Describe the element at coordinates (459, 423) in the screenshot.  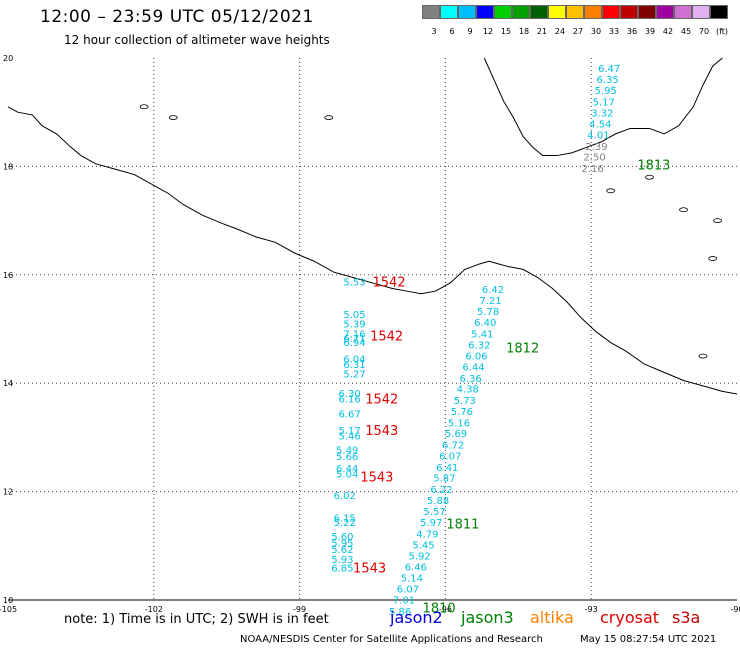
I see `swh-value: 5.16` at that location.